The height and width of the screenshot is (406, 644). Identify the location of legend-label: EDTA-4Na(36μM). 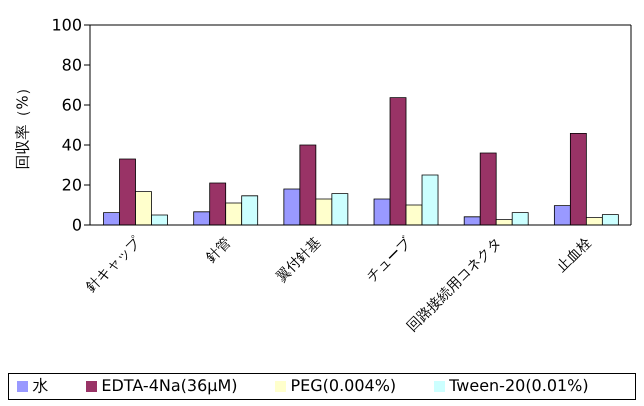
(169, 385).